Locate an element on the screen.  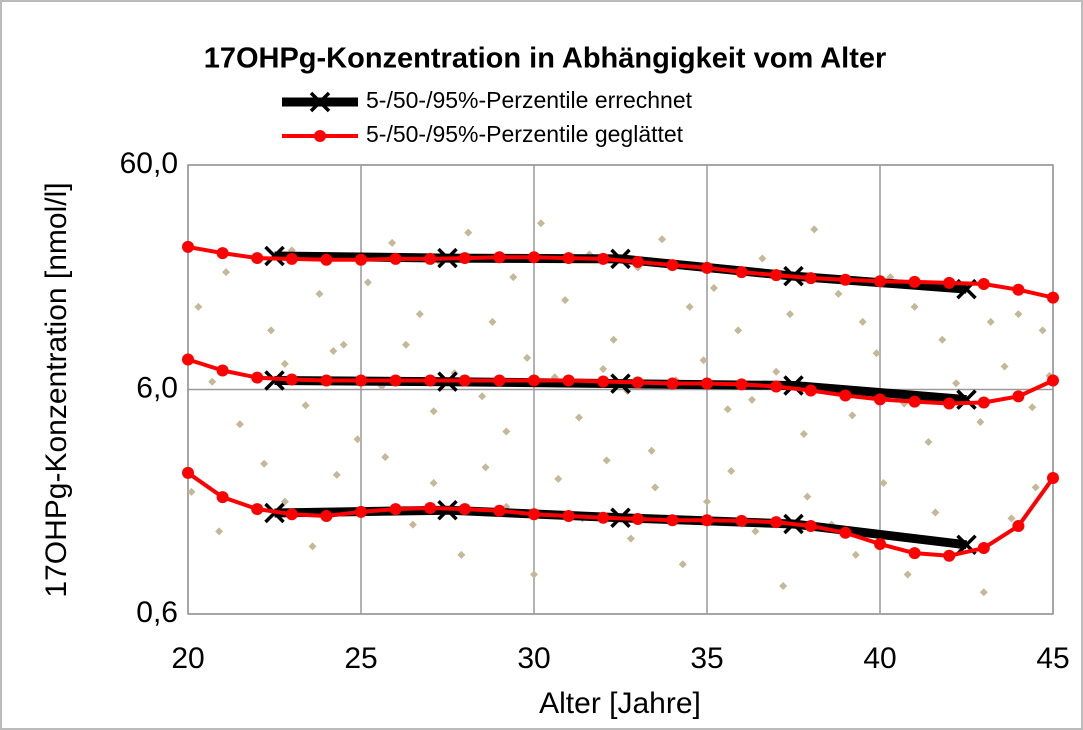
legend-entry: 5-/50-/95%-Perzentile geglättet is located at coordinates (483, 134).